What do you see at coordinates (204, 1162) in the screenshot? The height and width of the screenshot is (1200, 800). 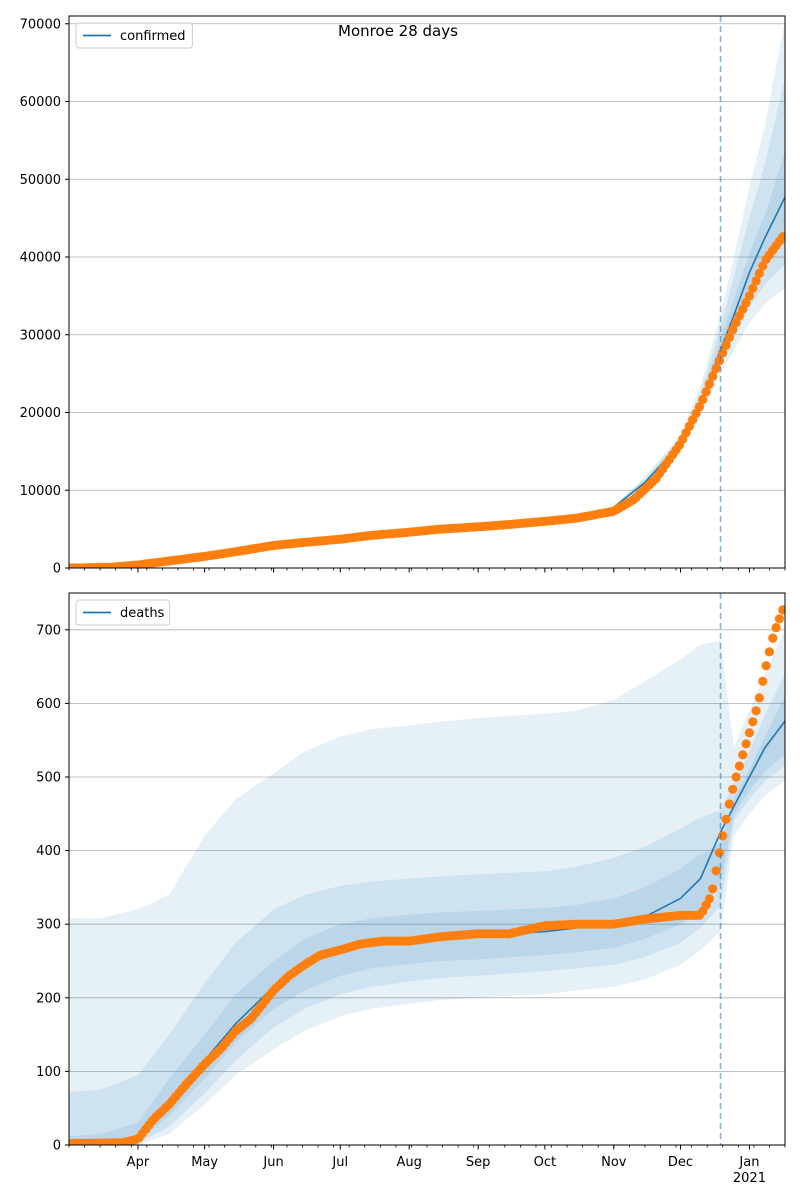 I see `chart-1-xtick-label-1: May` at bounding box center [204, 1162].